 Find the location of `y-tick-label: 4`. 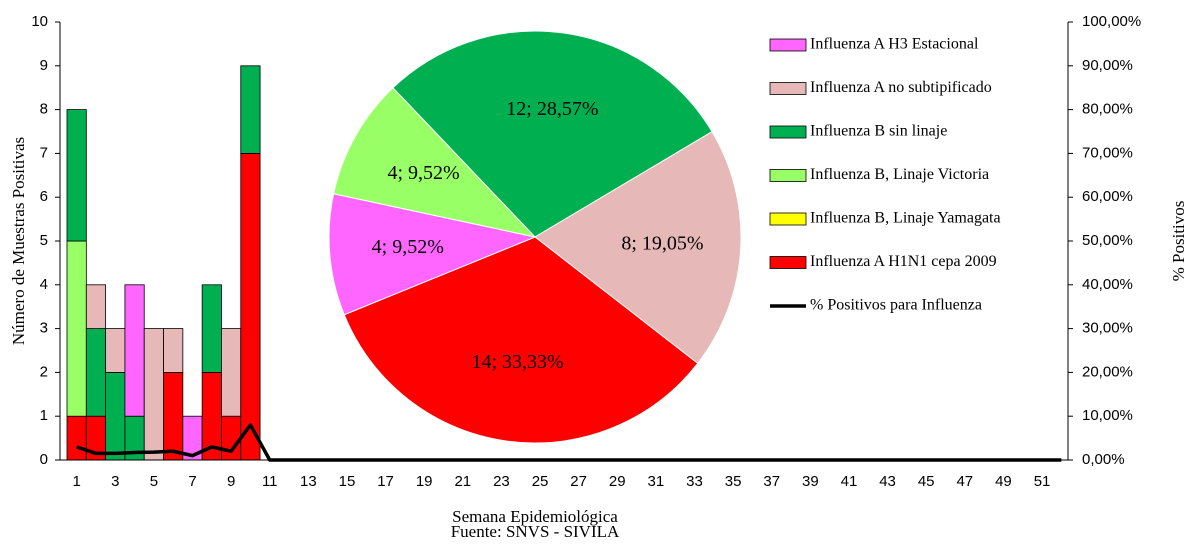

y-tick-label: 4 is located at coordinates (44, 284).